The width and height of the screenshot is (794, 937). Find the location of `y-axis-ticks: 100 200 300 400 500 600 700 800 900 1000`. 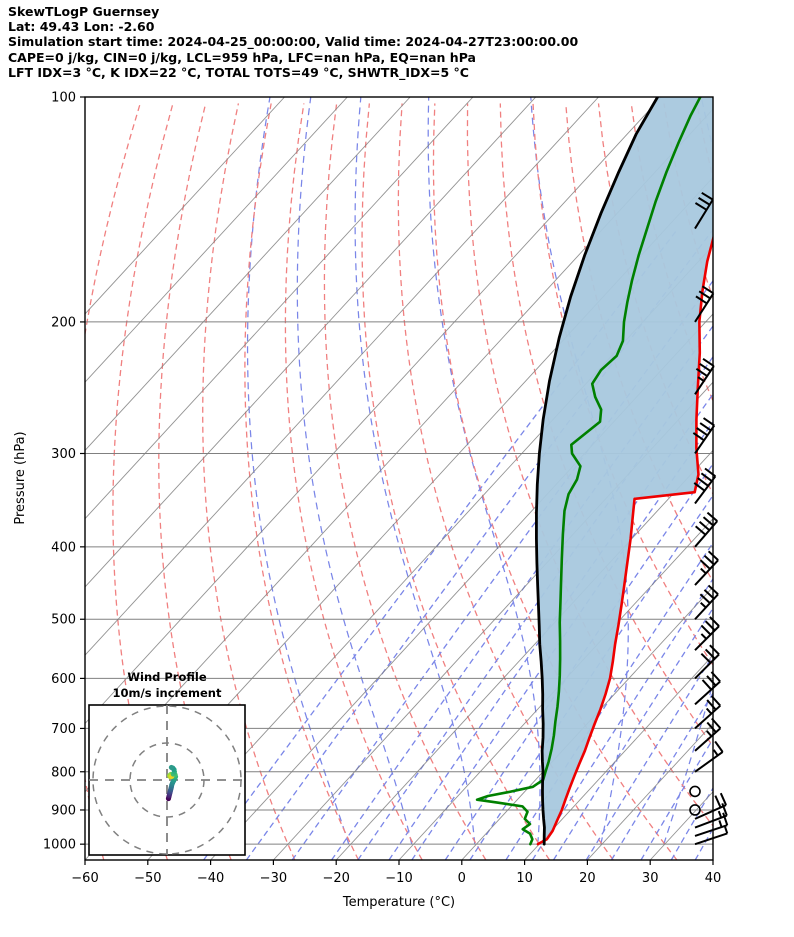

y-axis-ticks: 100 200 300 400 500 600 700 800 900 1000 is located at coordinates (64, 472).